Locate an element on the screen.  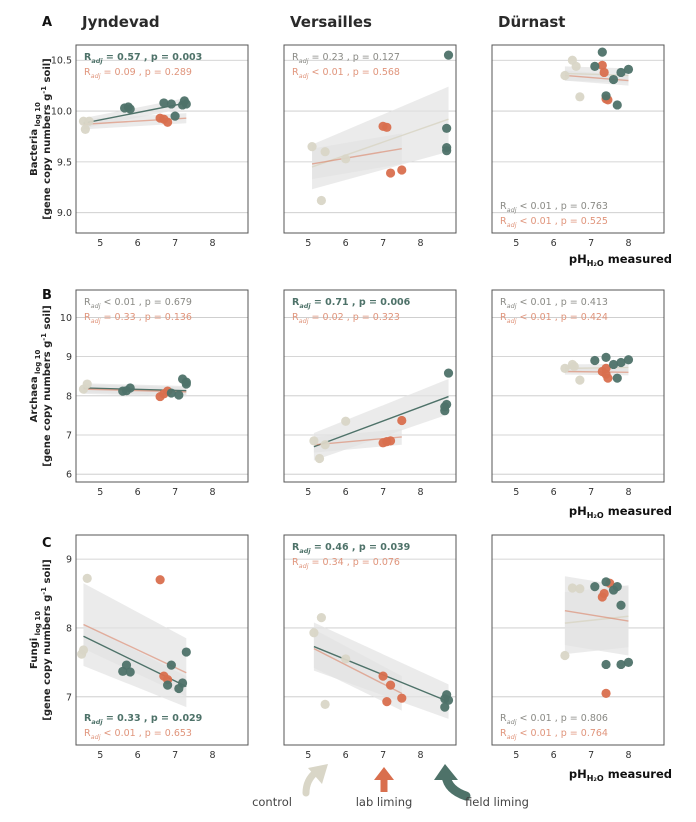
x-axis-label: pHH₂O measured is located at coordinates (620, 775).